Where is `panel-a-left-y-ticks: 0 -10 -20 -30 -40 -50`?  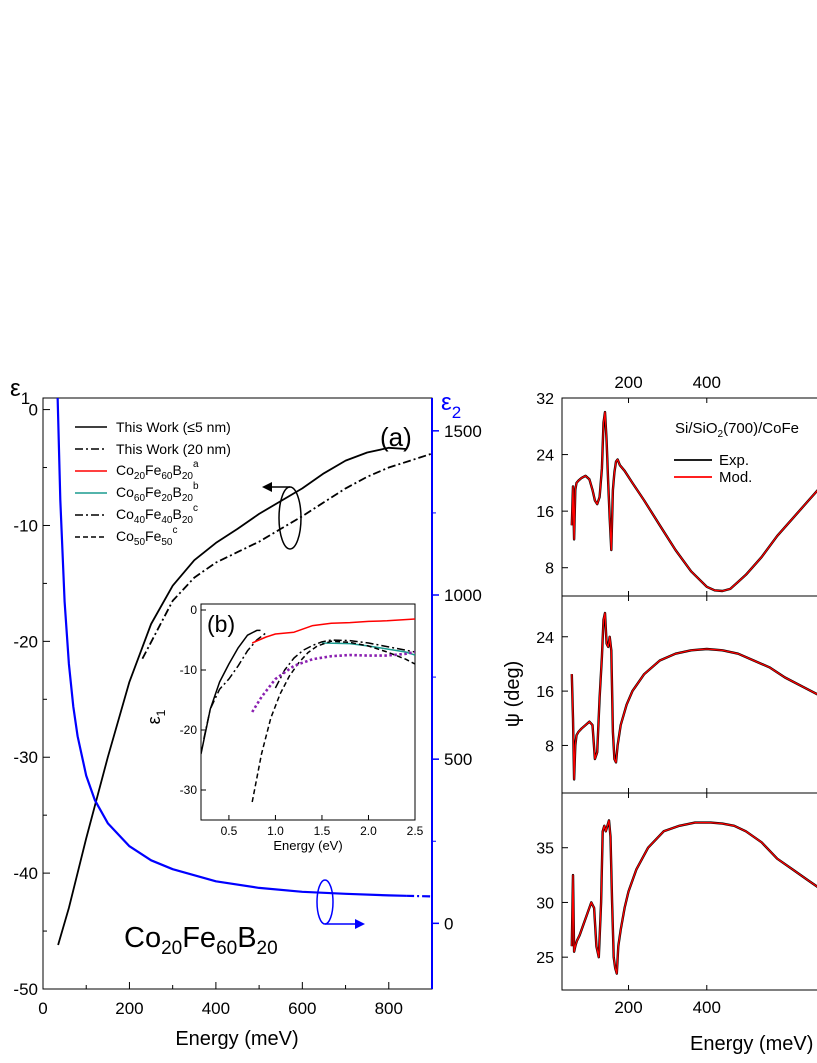
panel-a-left-y-ticks: 0 -10 -20 -30 -40 -50 is located at coordinates (31, 700).